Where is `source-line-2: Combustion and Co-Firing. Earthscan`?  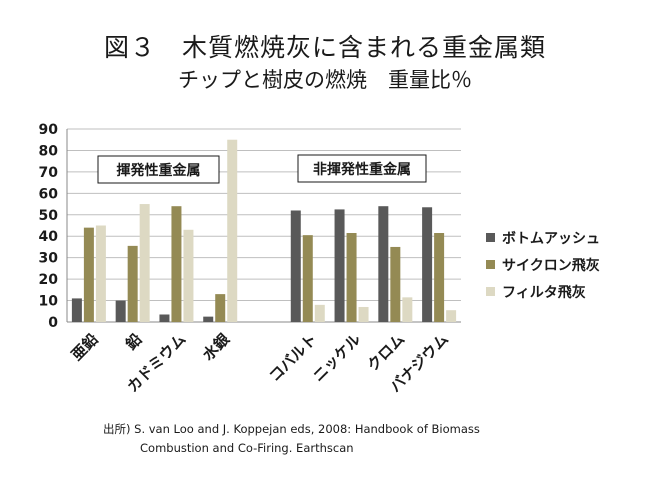 source-line-2: Combustion and Co-Firing. Earthscan is located at coordinates (247, 448).